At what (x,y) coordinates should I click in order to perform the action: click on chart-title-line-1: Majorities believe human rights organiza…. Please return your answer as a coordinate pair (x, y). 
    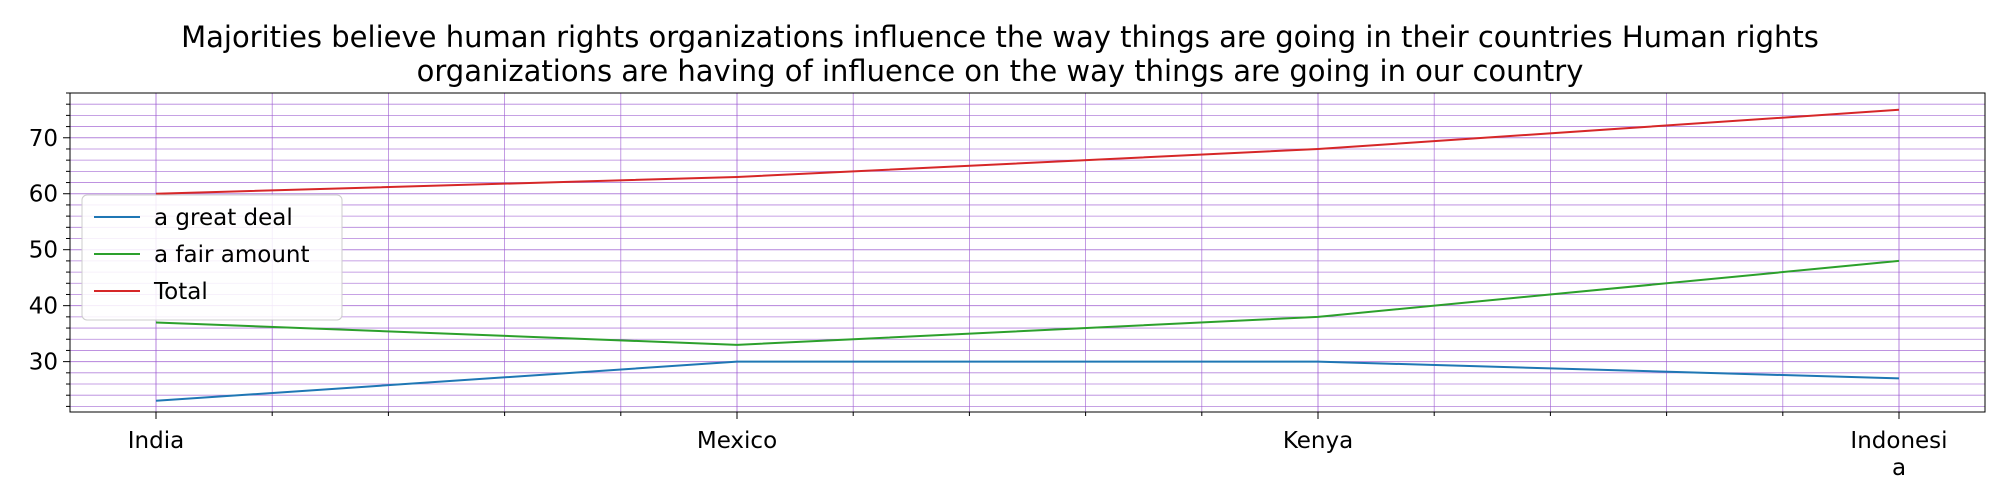
    Looking at the image, I should click on (1000, 37).